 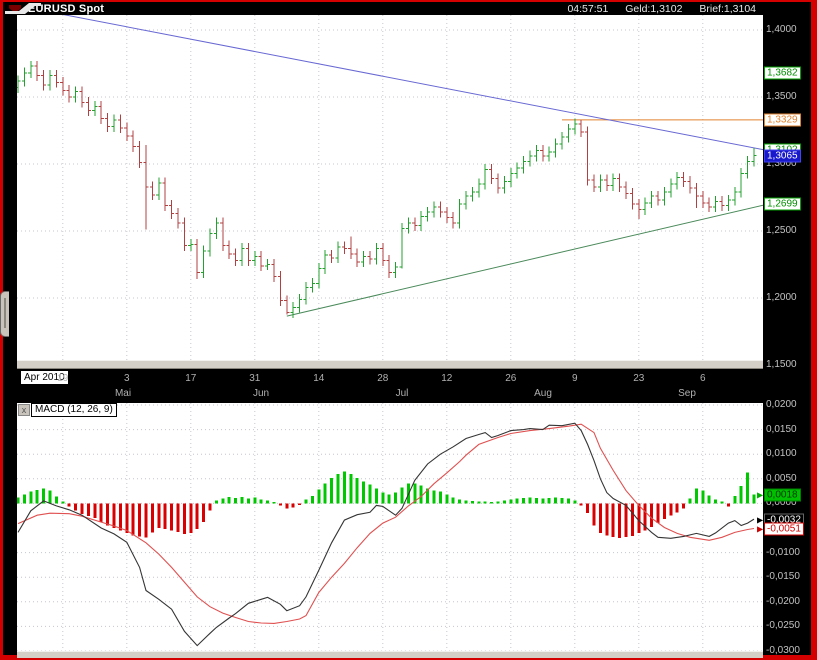 I want to click on window-menu-icon, so click(x=15, y=9).